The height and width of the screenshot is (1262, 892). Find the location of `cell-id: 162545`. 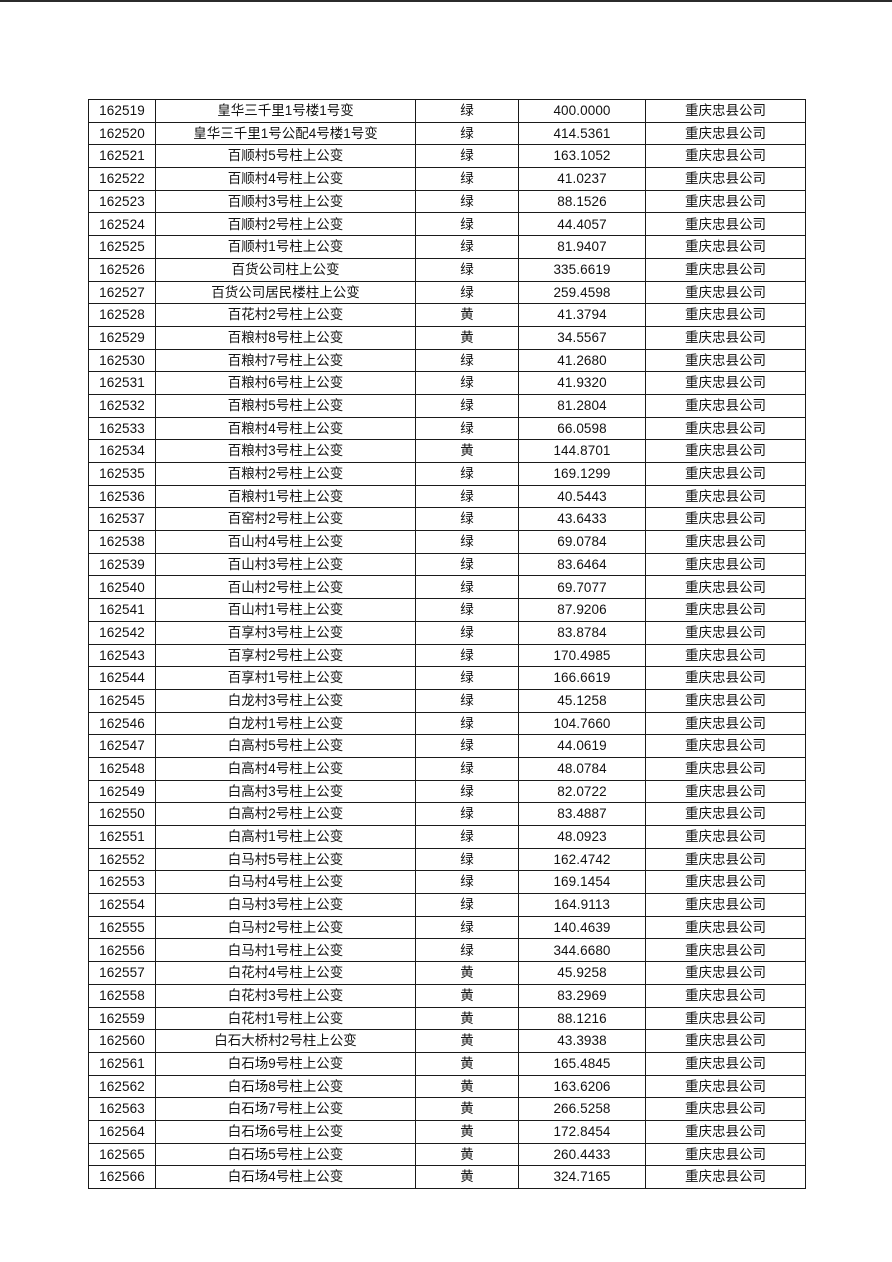

cell-id: 162545 is located at coordinates (122, 700).